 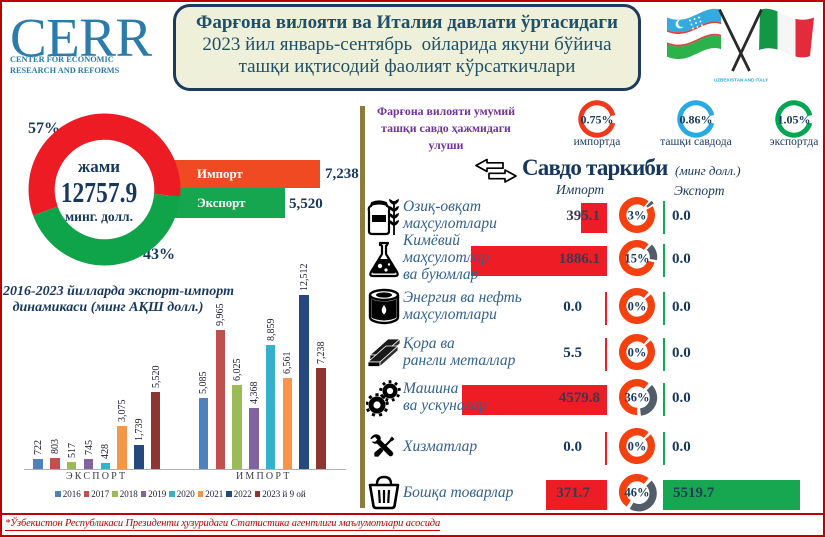 What do you see at coordinates (794, 120) in the screenshot?
I see `svg-text: 1.05%` at bounding box center [794, 120].